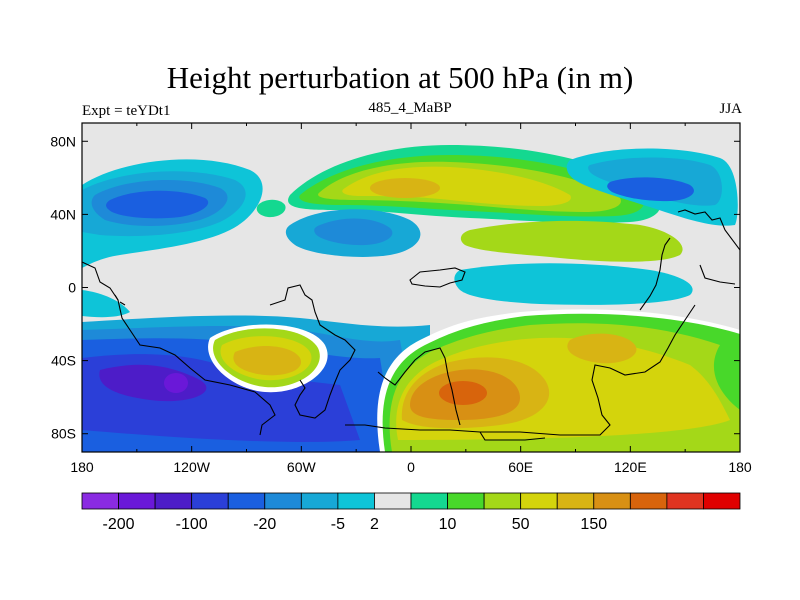 The height and width of the screenshot is (600, 800). Describe the element at coordinates (708, 230) in the screenshot. I see `coastline-east-asia` at that location.